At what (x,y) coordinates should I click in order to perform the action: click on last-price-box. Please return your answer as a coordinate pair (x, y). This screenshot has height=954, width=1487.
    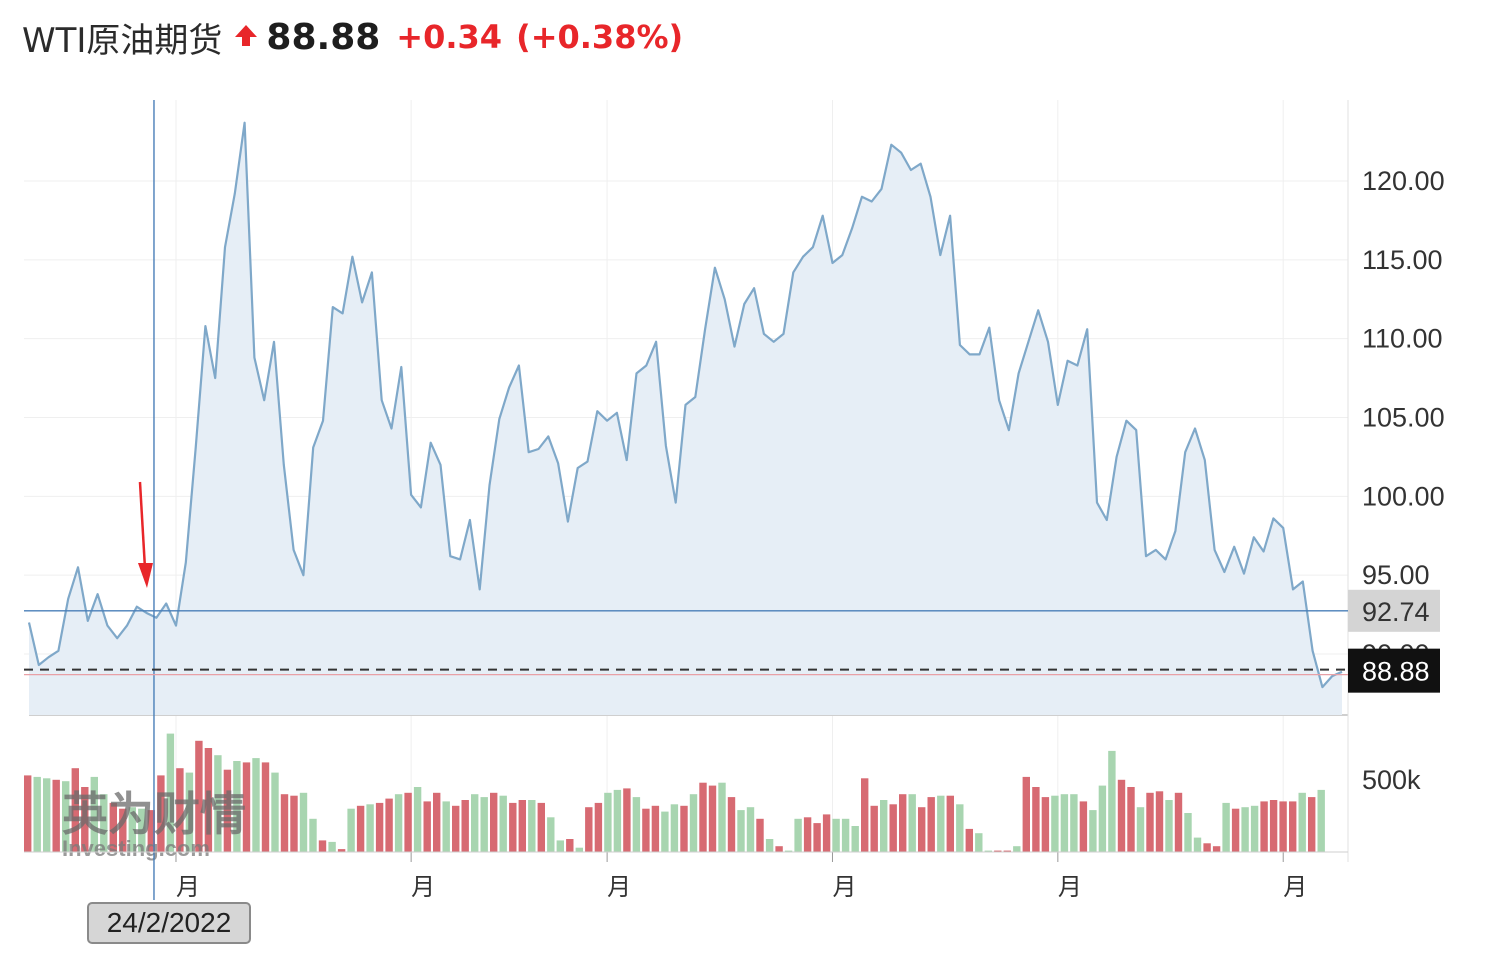
    Looking at the image, I should click on (1394, 670).